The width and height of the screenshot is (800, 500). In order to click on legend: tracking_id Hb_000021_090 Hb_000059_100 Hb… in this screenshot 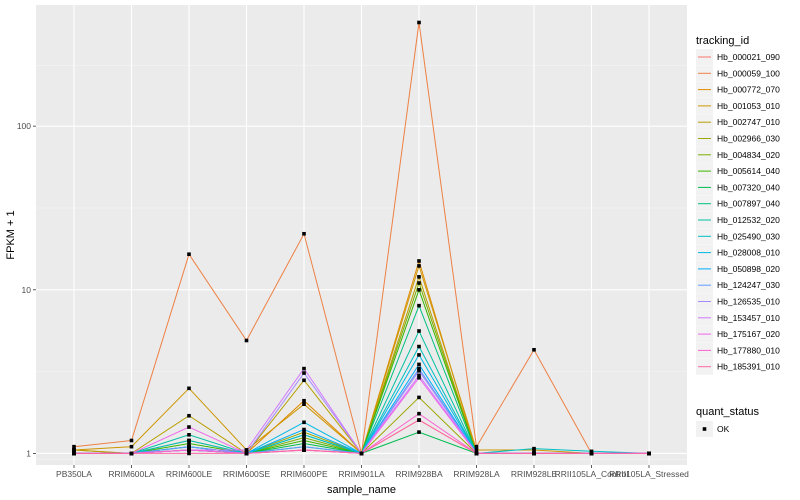, I will do `click(738, 205)`.